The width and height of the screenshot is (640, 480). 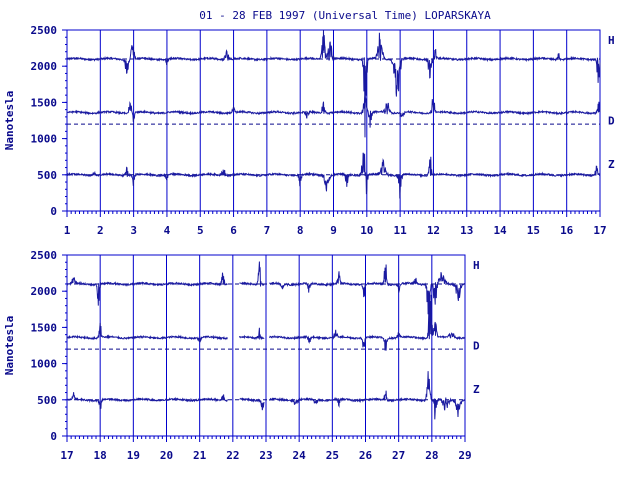 What do you see at coordinates (166, 455) in the screenshot?
I see `x-tick-label: 20` at bounding box center [166, 455].